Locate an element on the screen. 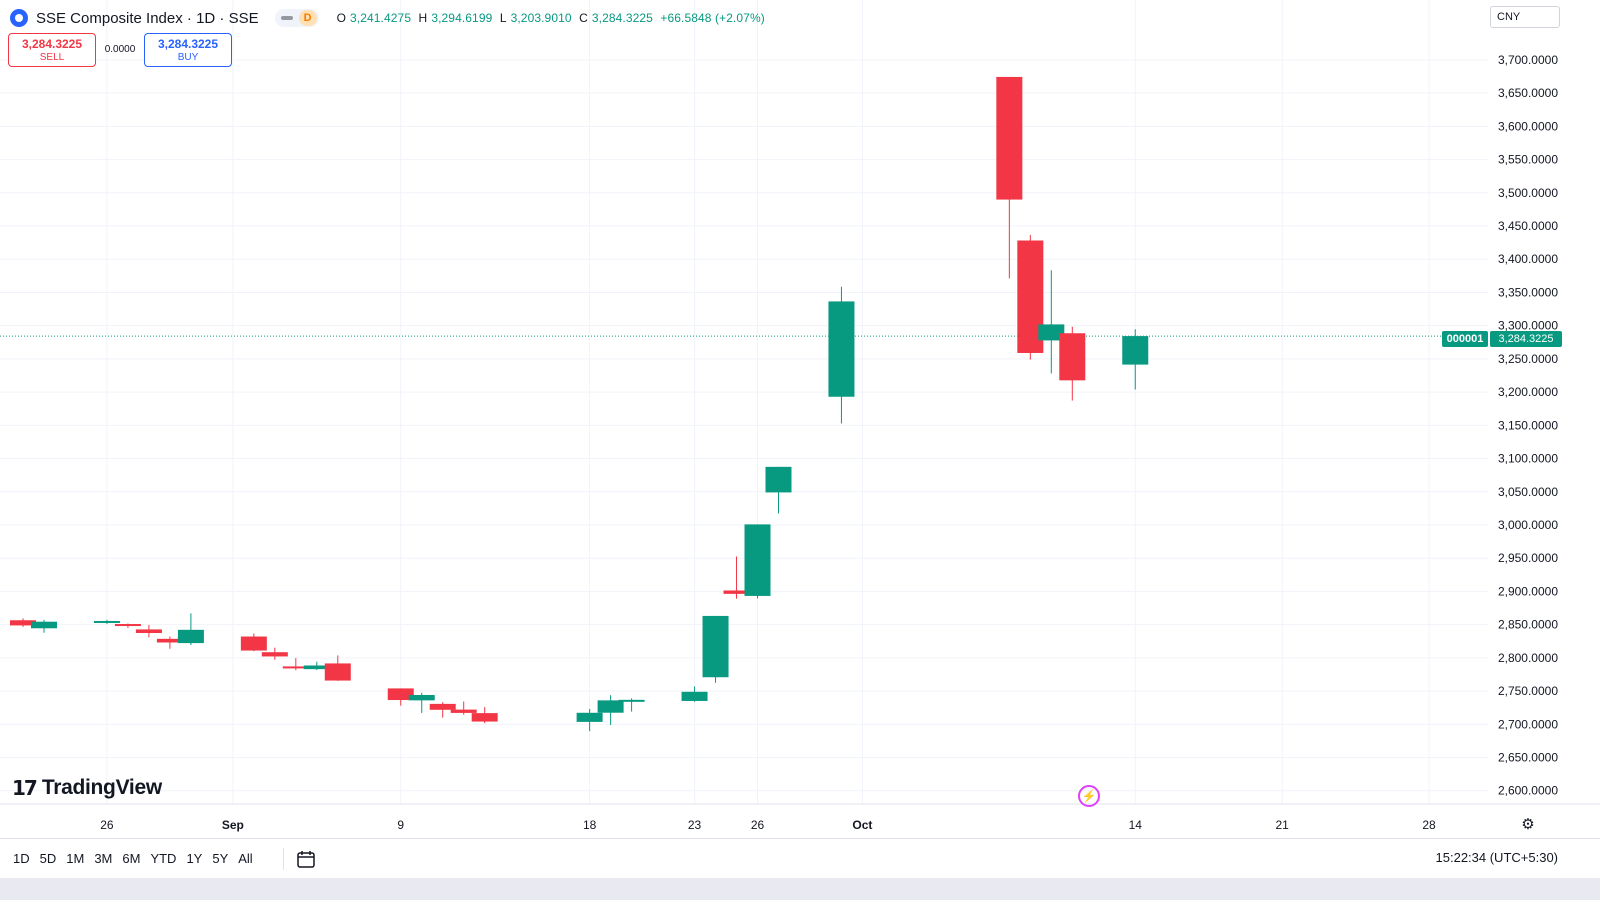 This screenshot has width=1600, height=900. collapse-icon is located at coordinates (286, 18).